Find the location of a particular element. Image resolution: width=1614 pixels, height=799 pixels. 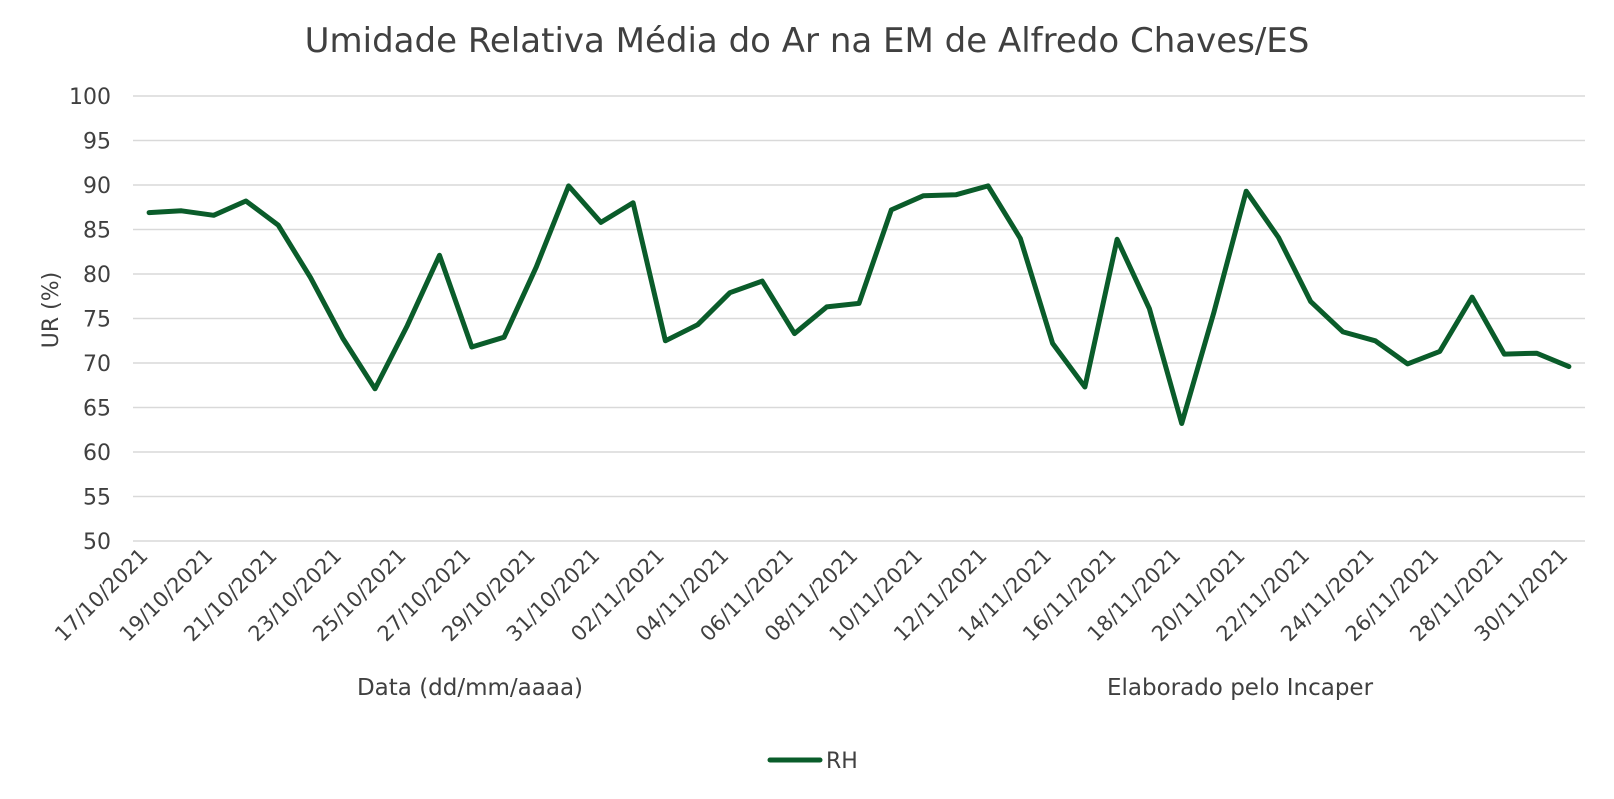

y-tick-label: 60 is located at coordinates (97, 453).